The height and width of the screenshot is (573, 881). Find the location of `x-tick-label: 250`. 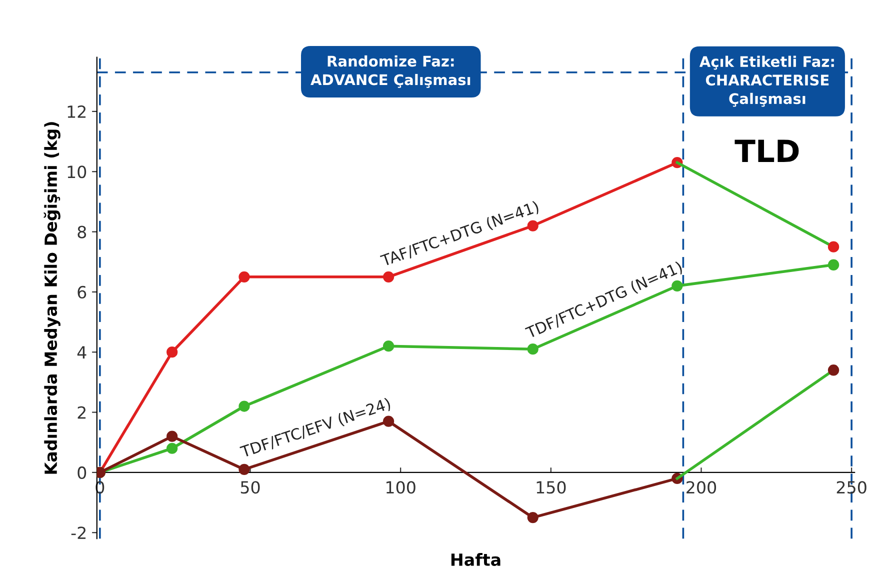

x-tick-label: 250 is located at coordinates (851, 487).